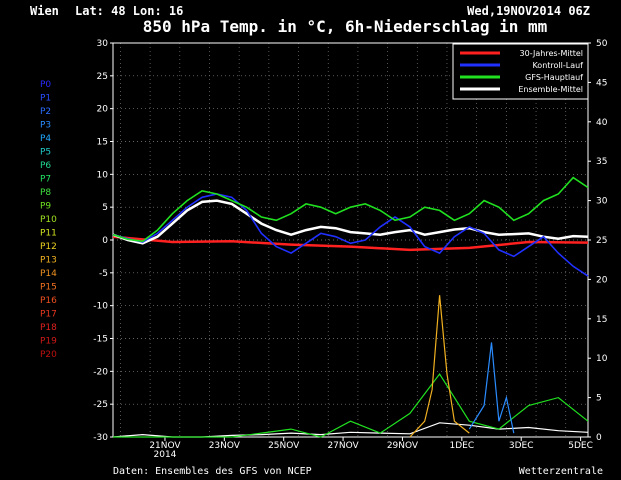  Describe the element at coordinates (45, 193) in the screenshot. I see `member-label: P8` at that location.